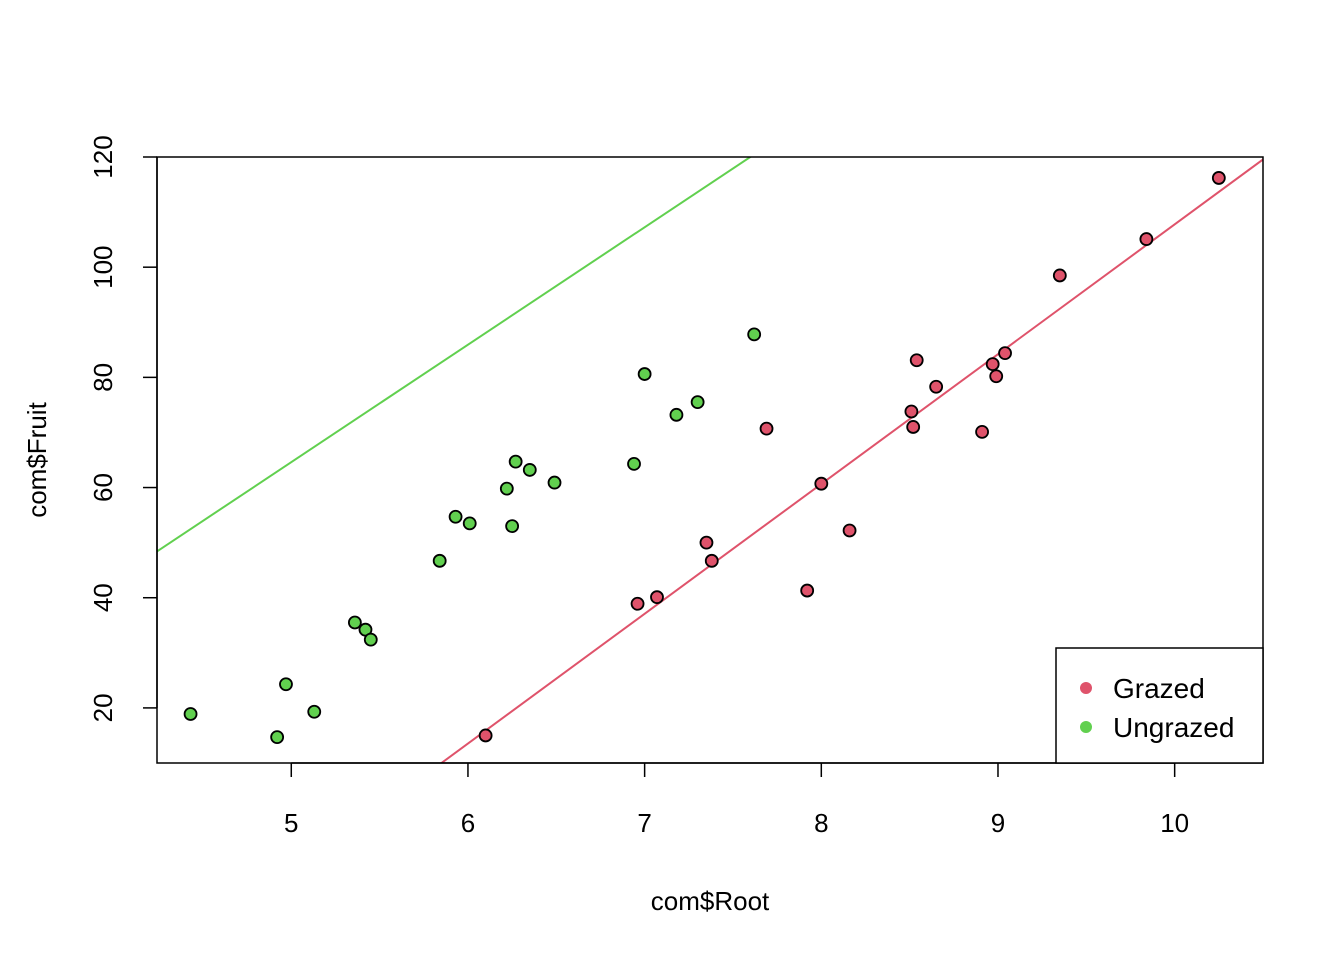 The width and height of the screenshot is (1344, 960). What do you see at coordinates (1174, 823) in the screenshot?
I see `x-tick-label: 10` at bounding box center [1174, 823].